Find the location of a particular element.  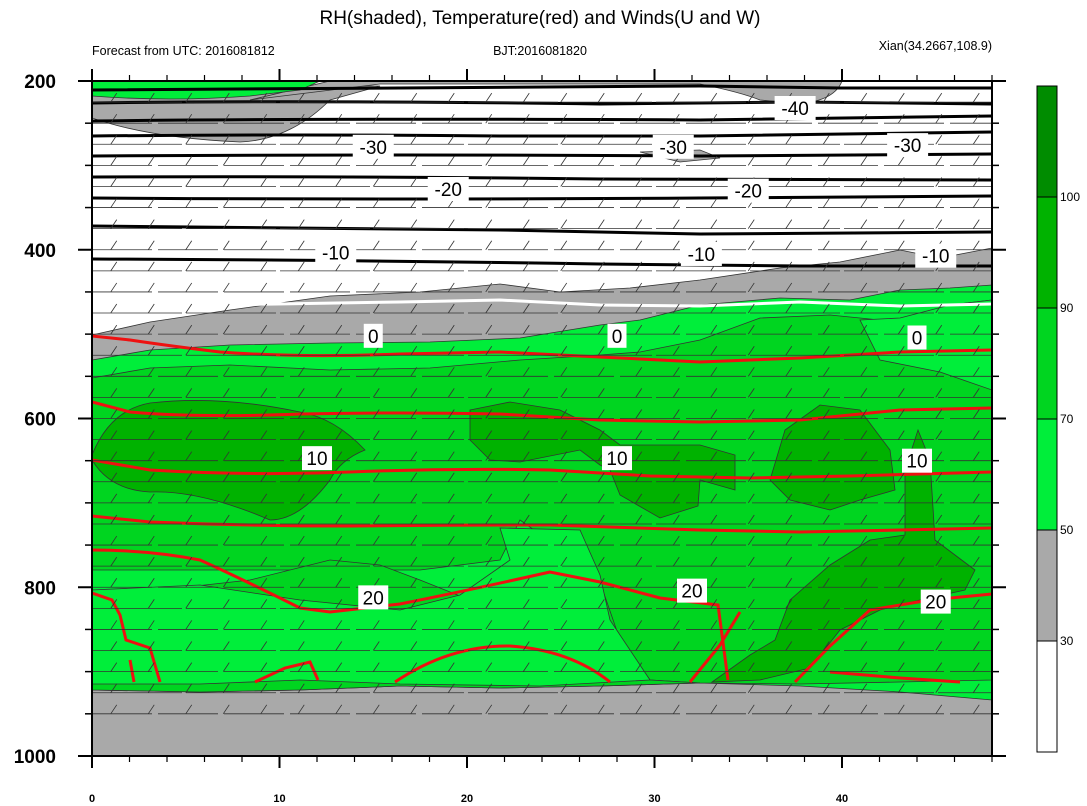

temperature-label: -10 is located at coordinates (335, 253).